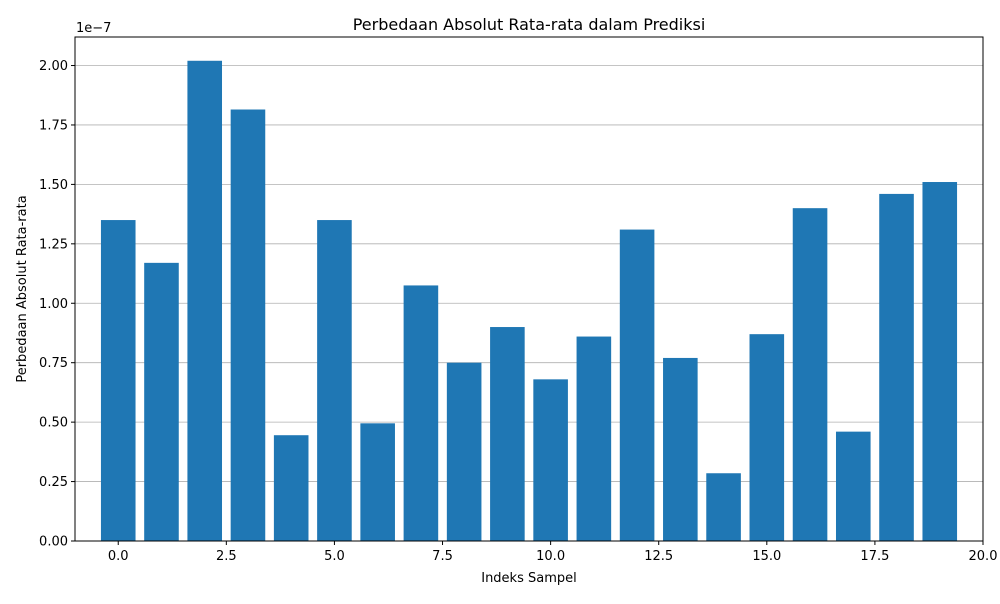  What do you see at coordinates (93, 28) in the screenshot?
I see `y-axis-offset-label: 1e−7` at bounding box center [93, 28].